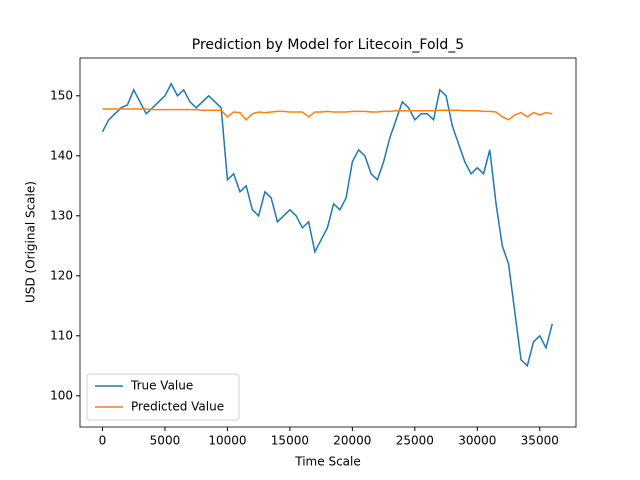 The height and width of the screenshot is (480, 640). What do you see at coordinates (61, 335) in the screenshot?
I see `y-tick-label: 110` at bounding box center [61, 335].